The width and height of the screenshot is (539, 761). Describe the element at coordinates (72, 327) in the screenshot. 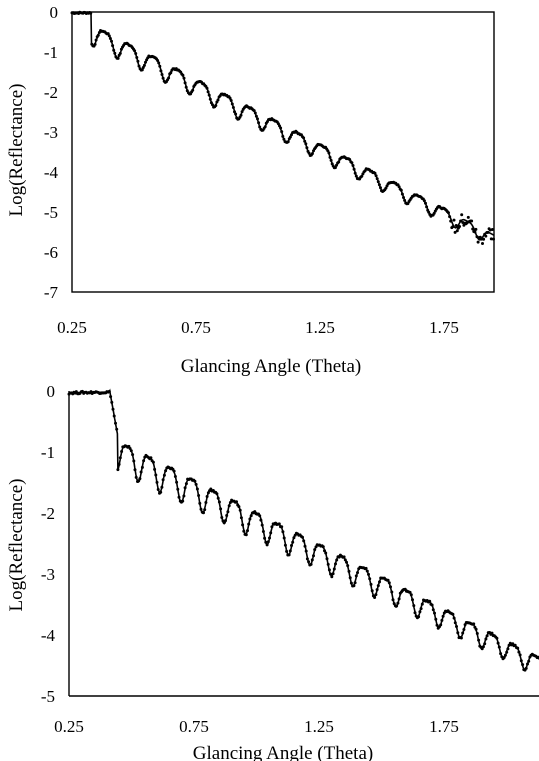

I see `chart-1-x-tick: 0.25` at that location.